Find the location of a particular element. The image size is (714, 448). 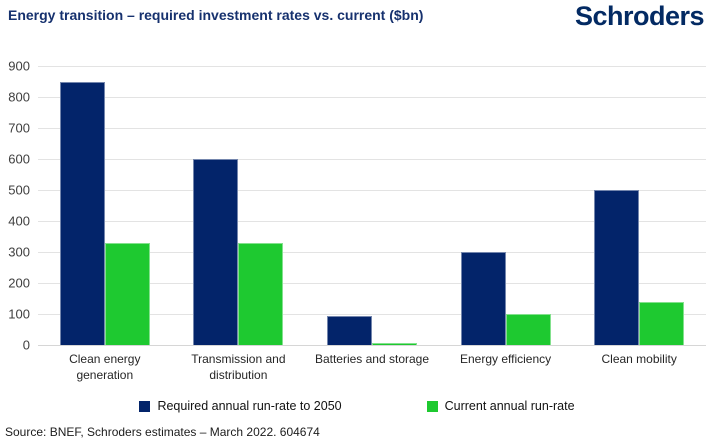

x-axis-label: Clean mobility is located at coordinates (639, 359).